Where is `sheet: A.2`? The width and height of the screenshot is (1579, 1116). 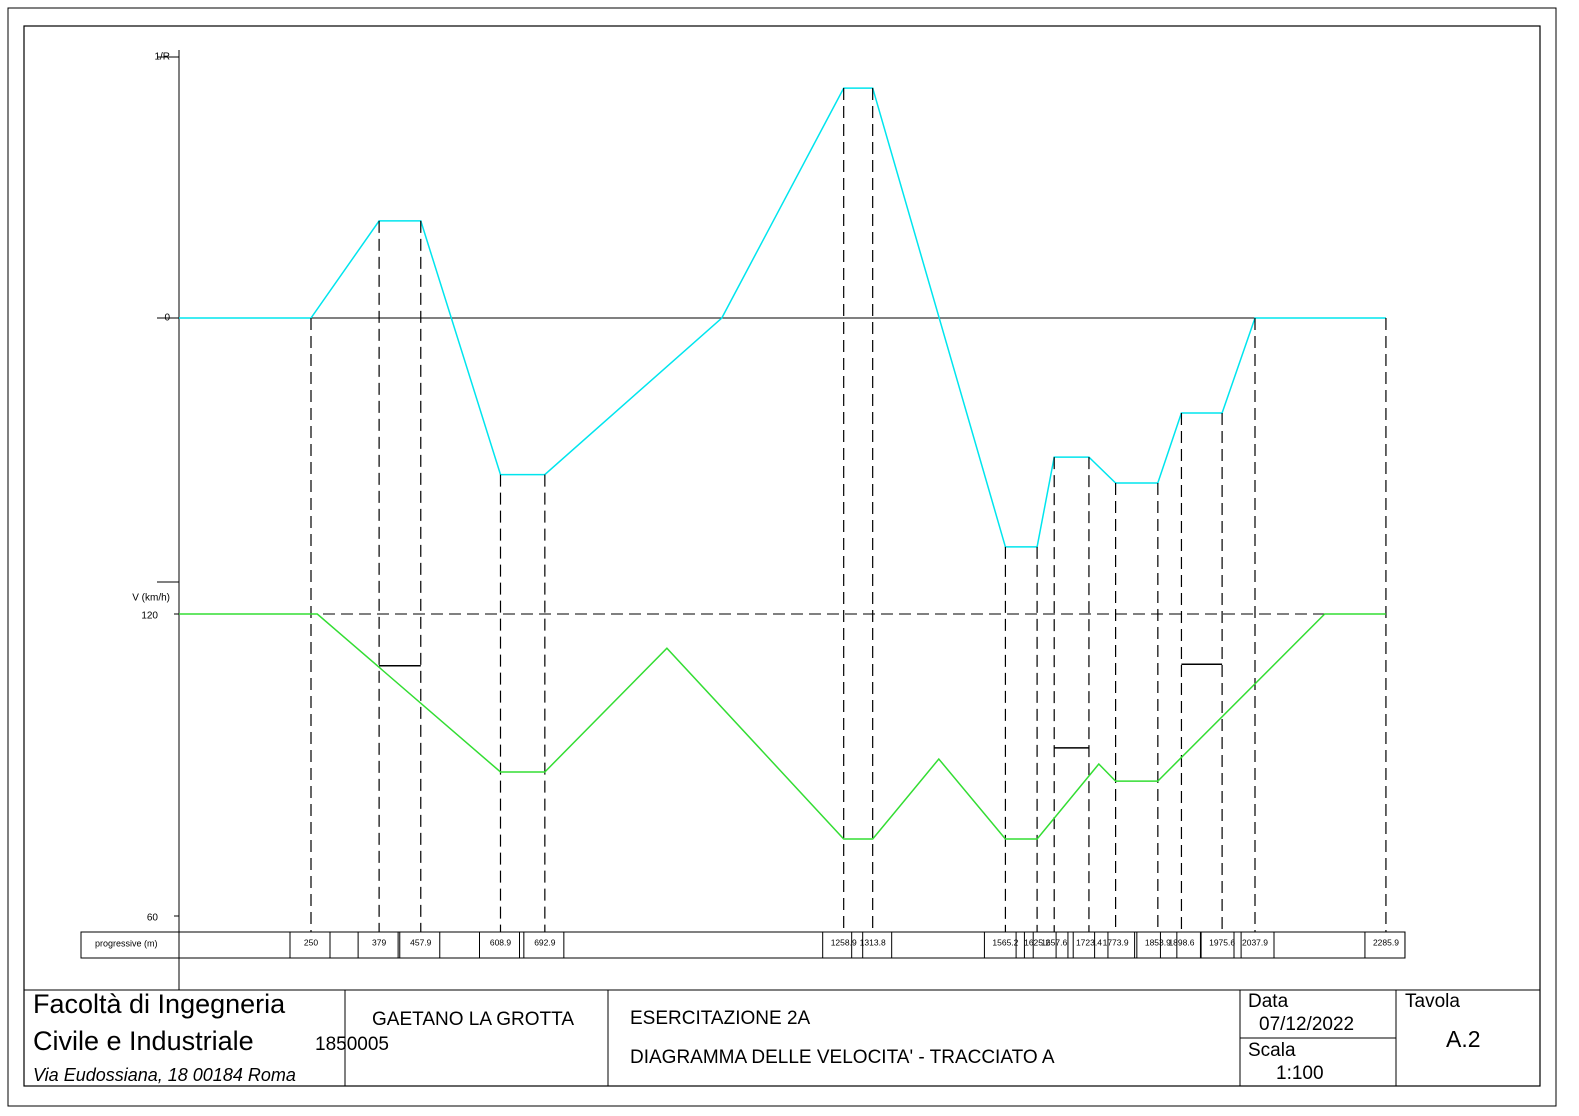 sheet: A.2 is located at coordinates (1463, 1039).